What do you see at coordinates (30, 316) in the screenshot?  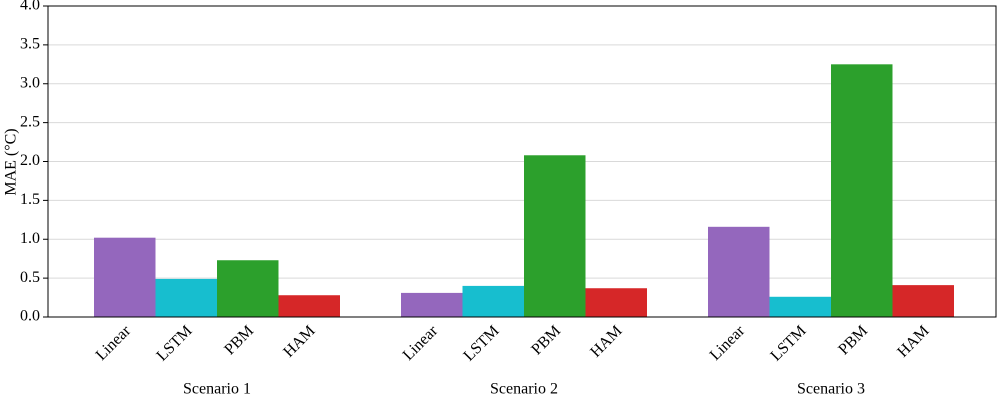 I see `y-tick-label: 0.0` at bounding box center [30, 316].